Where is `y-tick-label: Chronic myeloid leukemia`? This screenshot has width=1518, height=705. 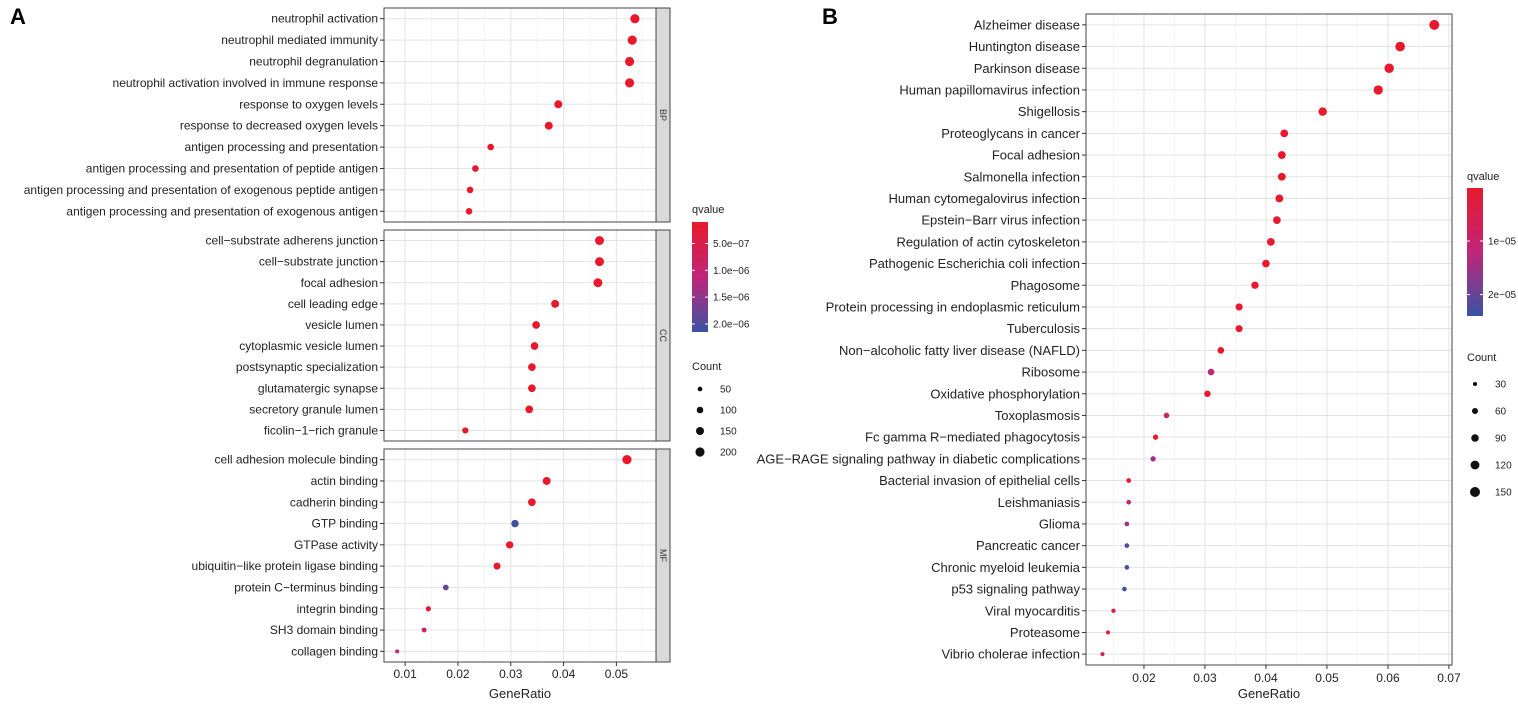 y-tick-label: Chronic myeloid leukemia is located at coordinates (1006, 567).